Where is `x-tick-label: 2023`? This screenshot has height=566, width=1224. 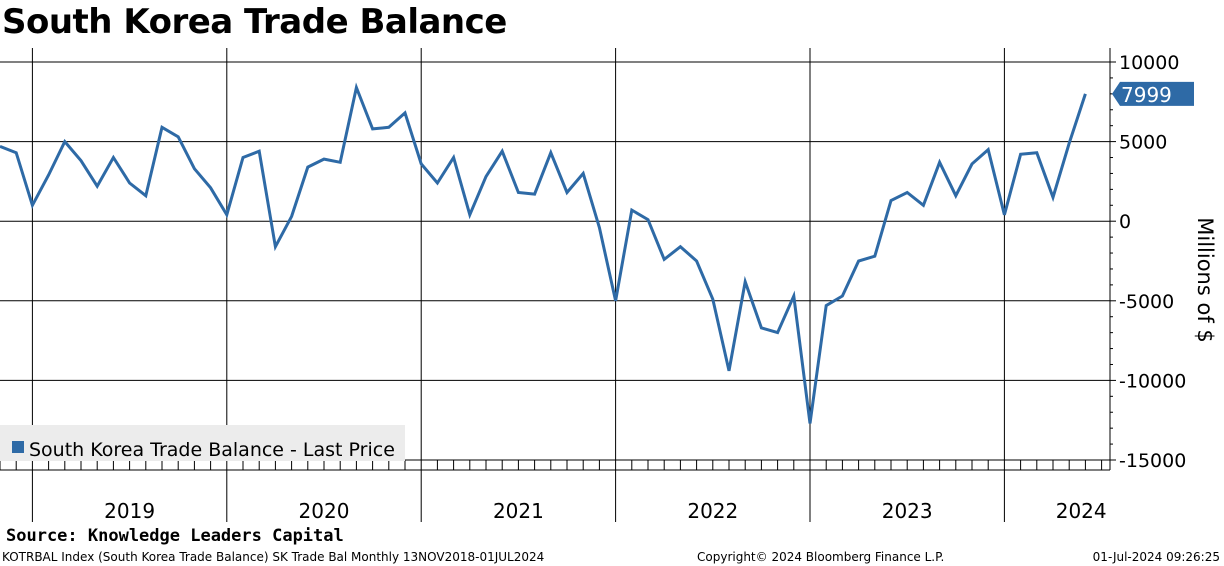 x-tick-label: 2023 is located at coordinates (907, 511).